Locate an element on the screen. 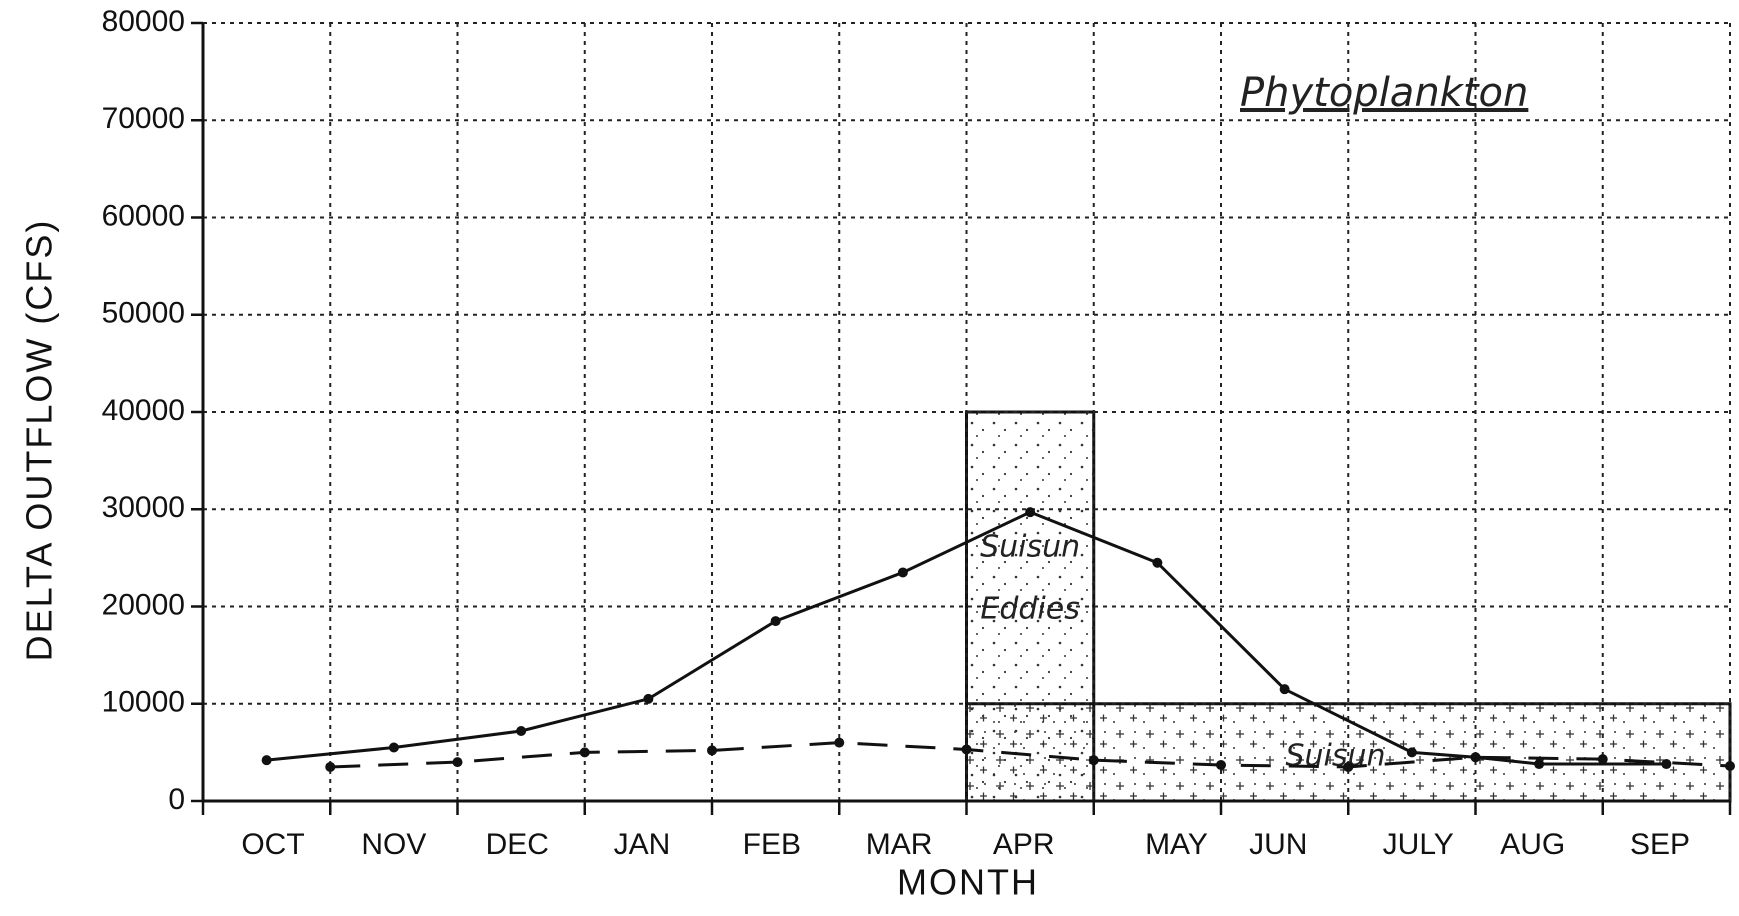 This screenshot has height=916, width=1739. y-tick-label: 80000 is located at coordinates (143, 21).